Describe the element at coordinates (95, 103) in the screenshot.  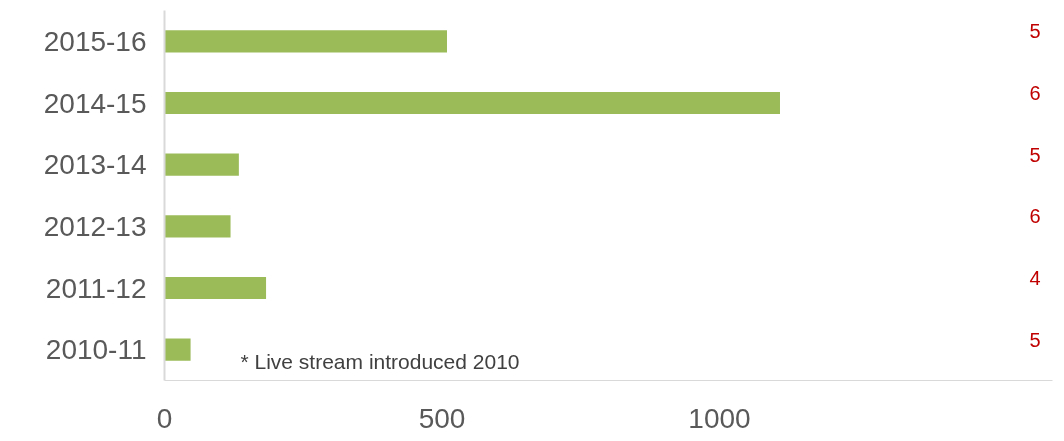
I see `y-tick-label: 2014-15` at that location.